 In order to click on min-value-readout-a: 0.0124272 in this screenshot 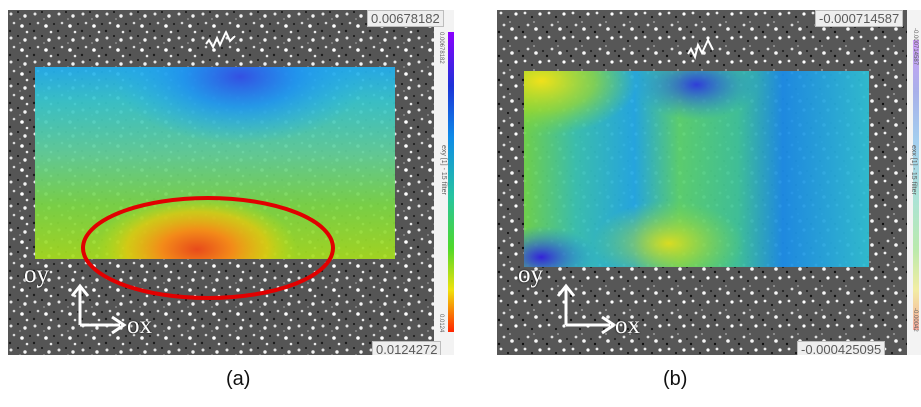, I will do `click(407, 348)`.